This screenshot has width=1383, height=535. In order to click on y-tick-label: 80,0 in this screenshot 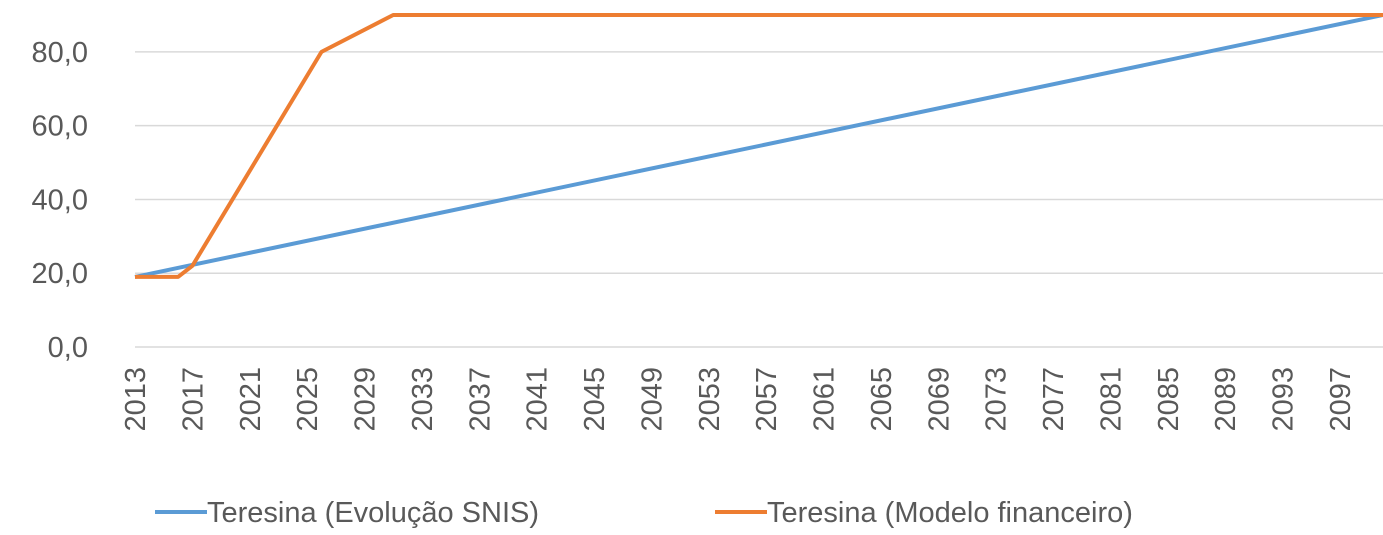, I will do `click(60, 53)`.